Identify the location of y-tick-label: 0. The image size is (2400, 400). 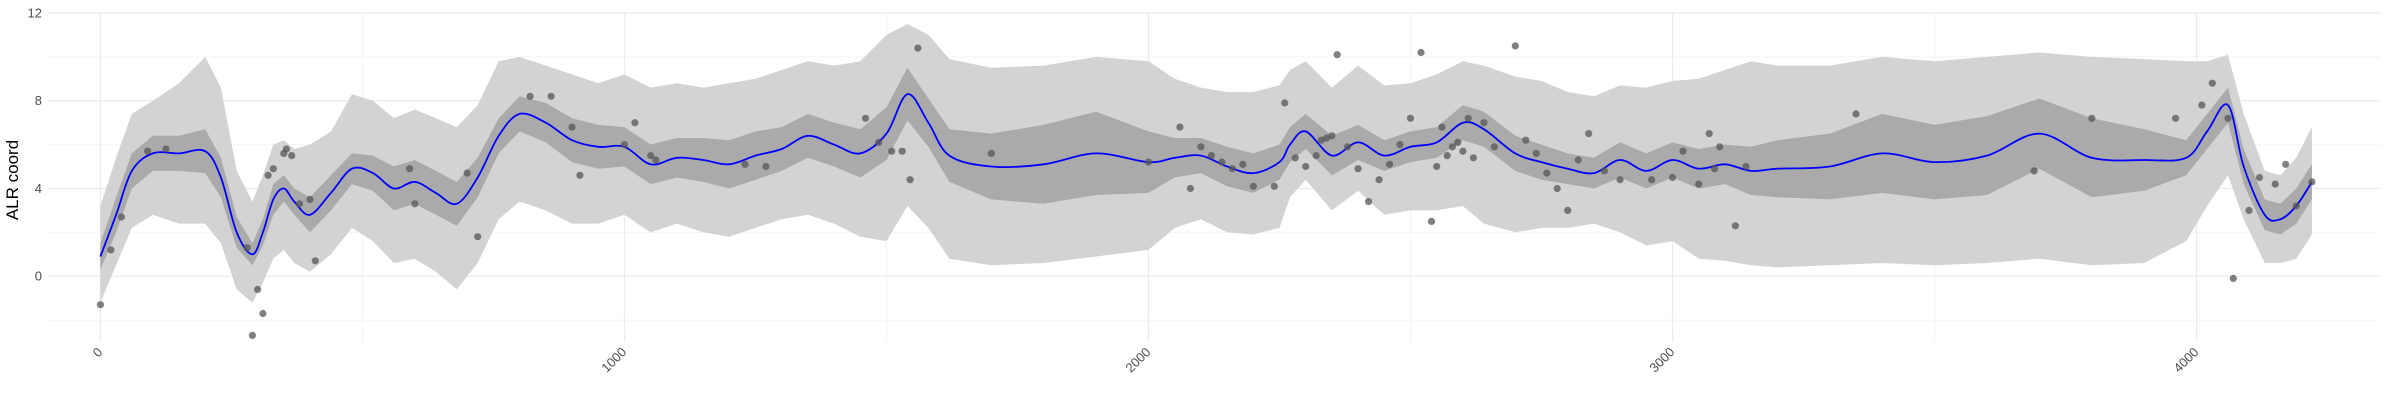
(38, 276).